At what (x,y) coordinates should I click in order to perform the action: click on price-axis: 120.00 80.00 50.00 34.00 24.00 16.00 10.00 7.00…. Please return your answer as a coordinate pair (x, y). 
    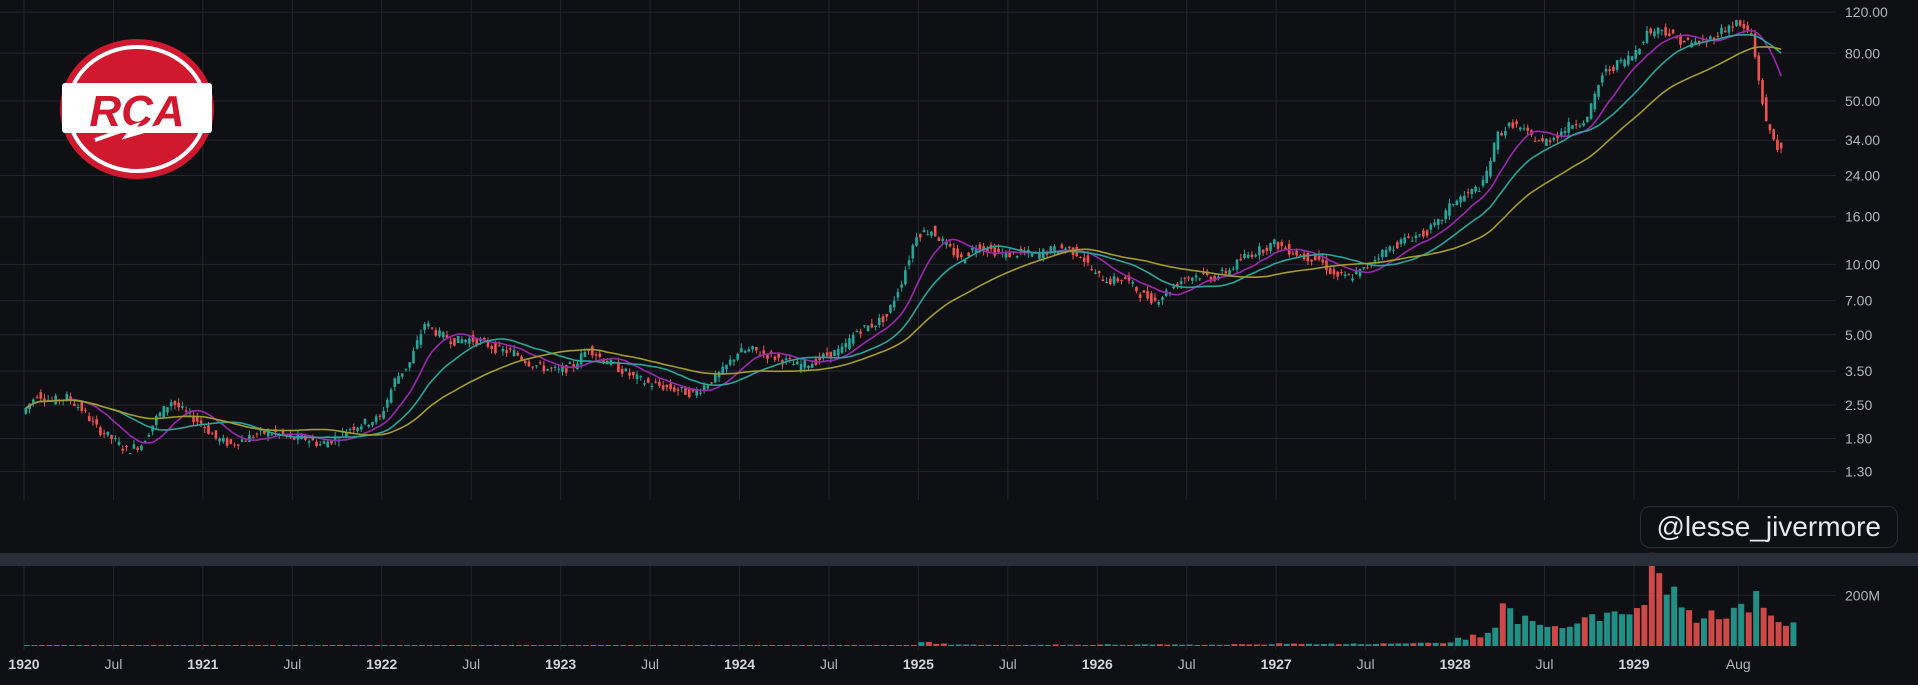
    Looking at the image, I should click on (1866, 303).